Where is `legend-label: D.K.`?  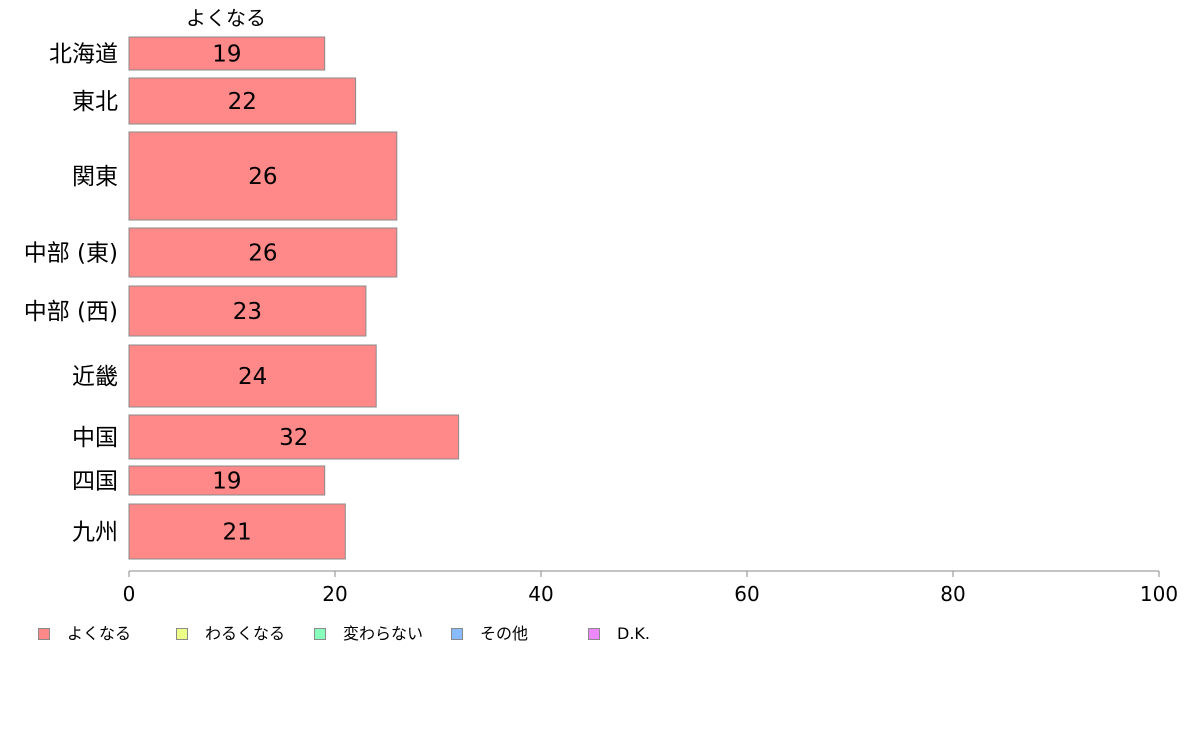 legend-label: D.K. is located at coordinates (633, 633).